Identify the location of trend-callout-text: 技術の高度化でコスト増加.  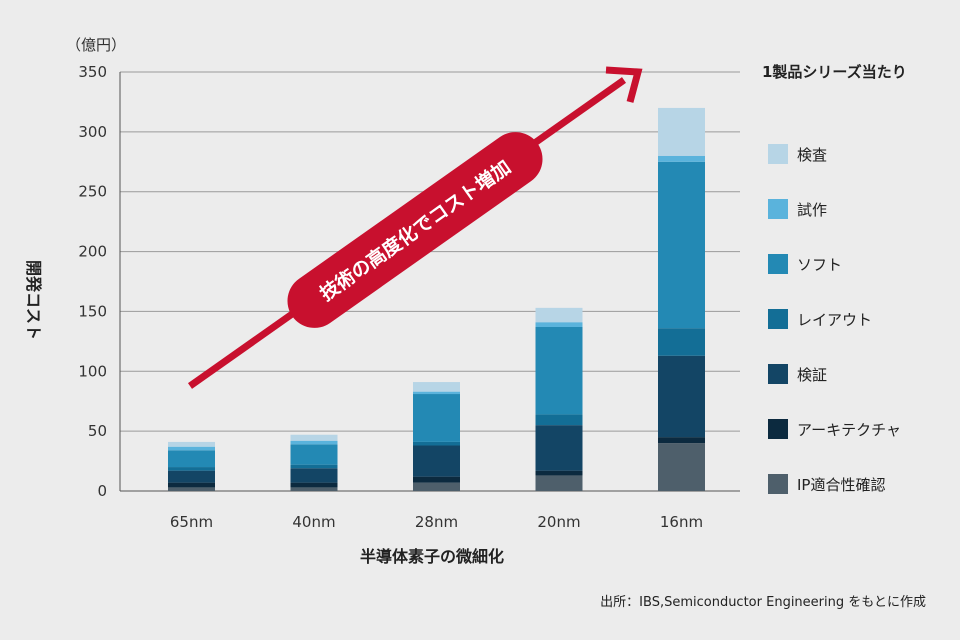
(415, 230).